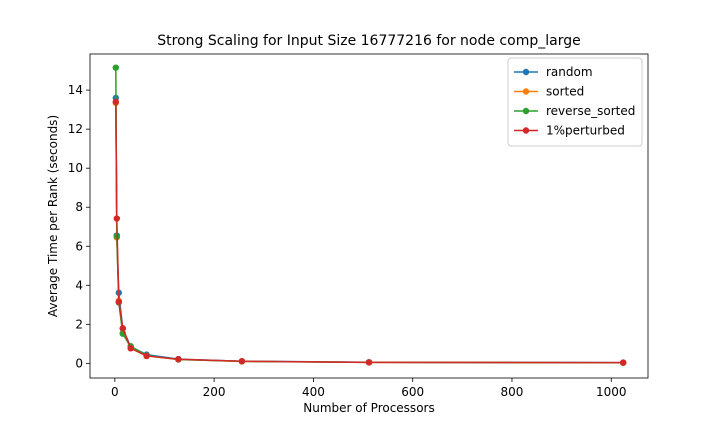  I want to click on legend-label: random, so click(569, 72).